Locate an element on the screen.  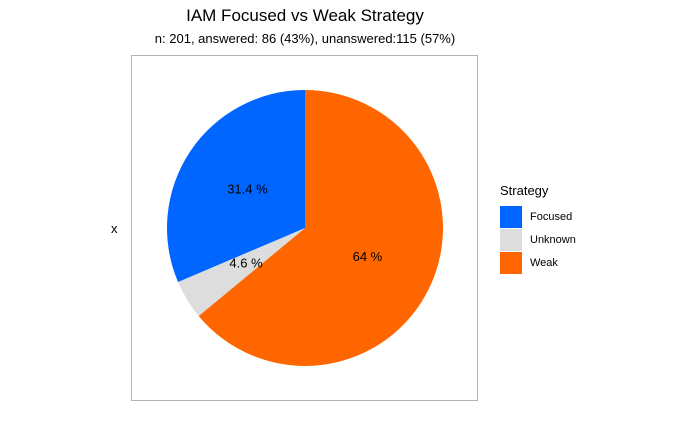
legend-key-weak is located at coordinates (511, 262).